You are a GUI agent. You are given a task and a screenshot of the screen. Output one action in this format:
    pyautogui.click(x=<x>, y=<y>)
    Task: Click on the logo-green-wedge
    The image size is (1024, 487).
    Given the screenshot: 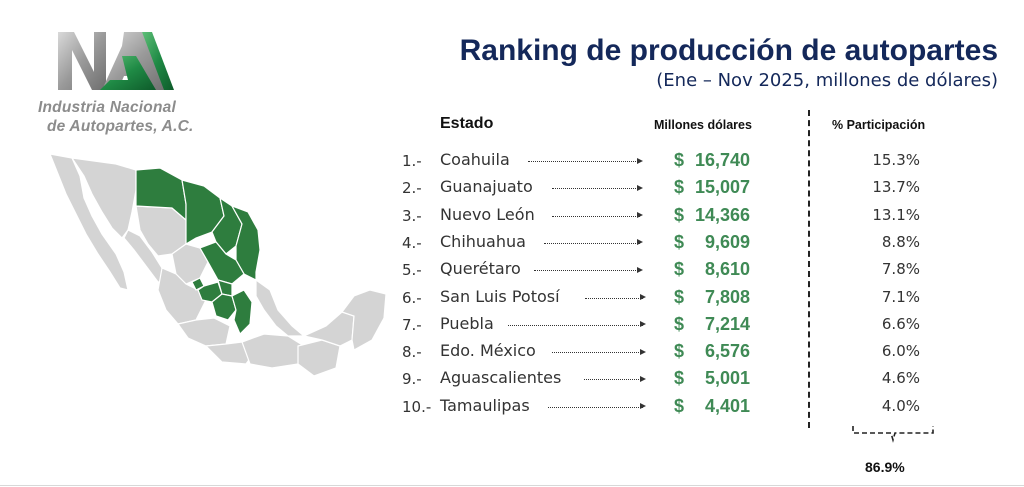 What is the action you would take?
    pyautogui.click(x=128, y=73)
    